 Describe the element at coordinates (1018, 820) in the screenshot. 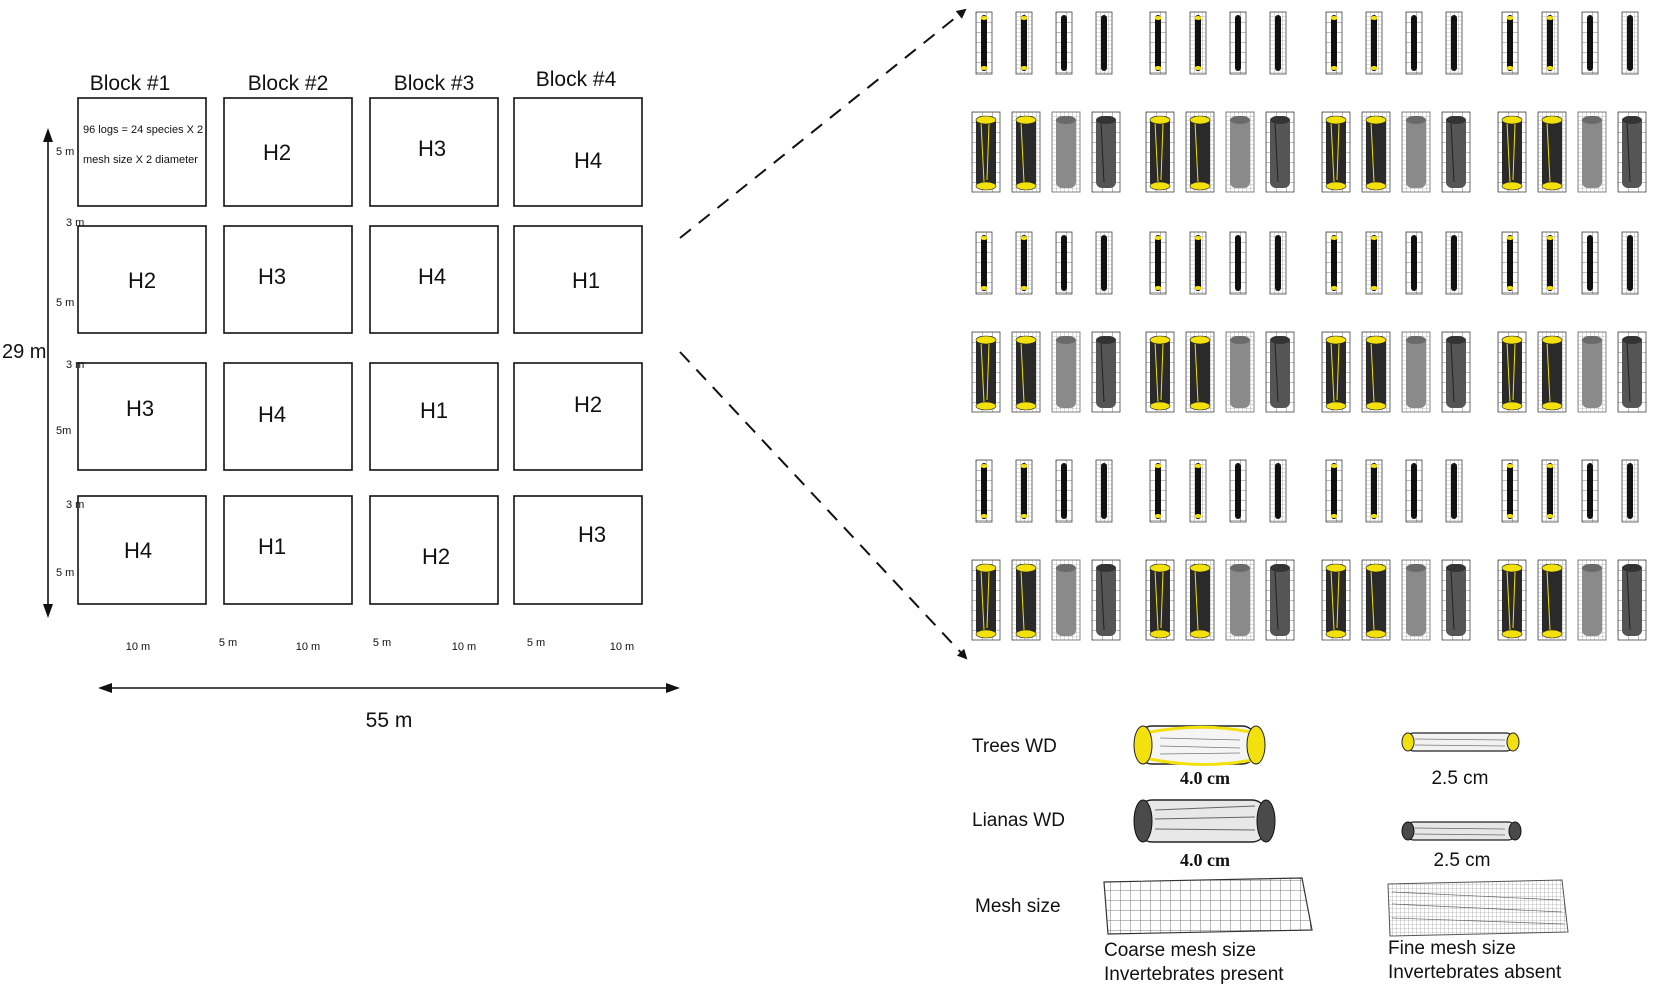

I see `legend-lianas-label: Lianas WD` at that location.